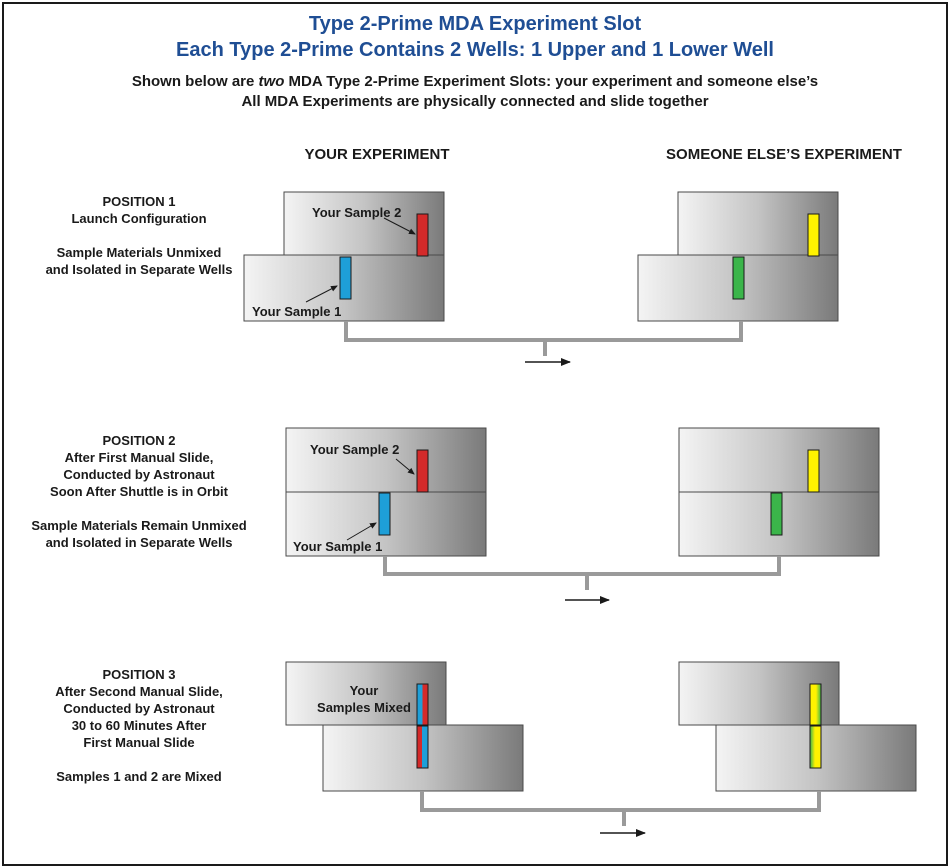 The image size is (950, 868). I want to click on your-samples-mixed-label: Your Samples Mixed, so click(364, 699).